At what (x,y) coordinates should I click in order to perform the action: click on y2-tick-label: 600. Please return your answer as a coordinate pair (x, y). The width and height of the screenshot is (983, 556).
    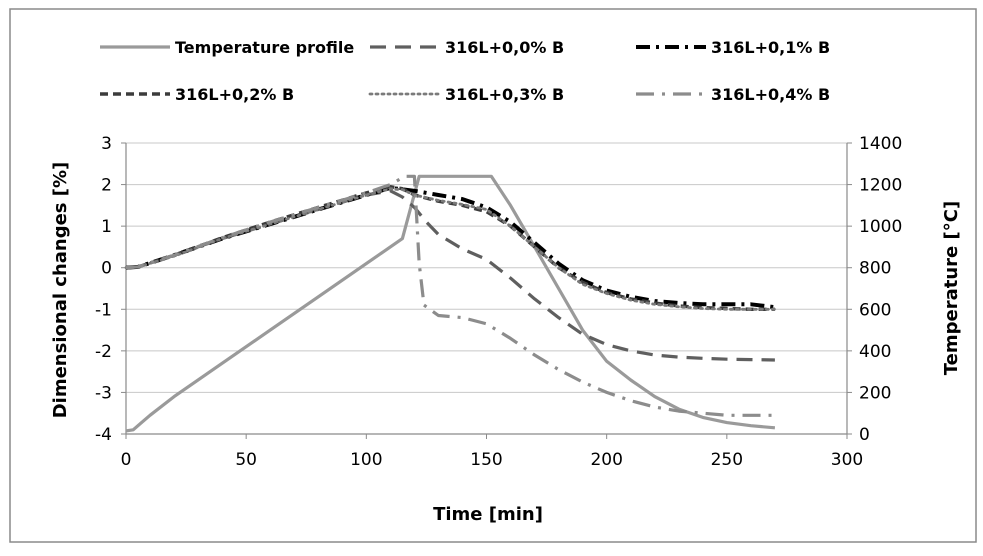
    Looking at the image, I should click on (875, 310).